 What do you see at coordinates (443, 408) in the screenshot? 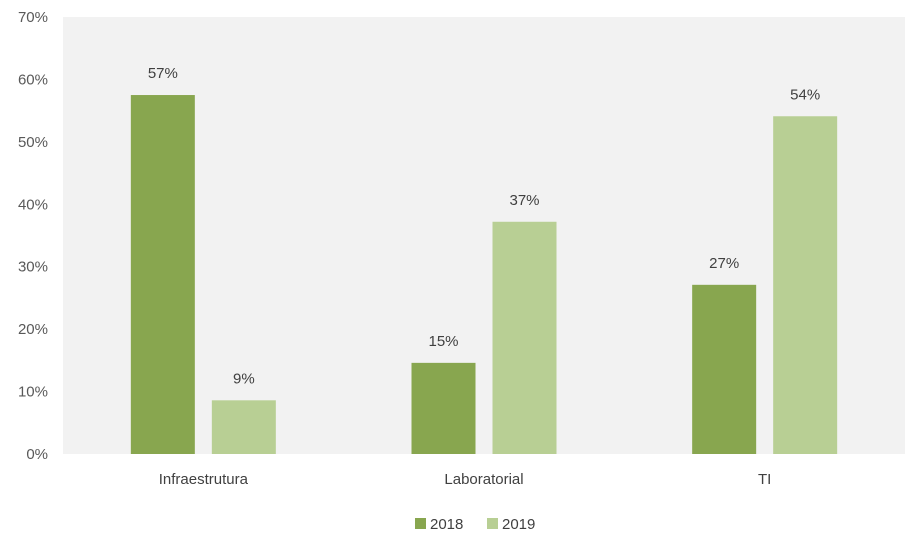
I see `bar-2018-laboratorial` at bounding box center [443, 408].